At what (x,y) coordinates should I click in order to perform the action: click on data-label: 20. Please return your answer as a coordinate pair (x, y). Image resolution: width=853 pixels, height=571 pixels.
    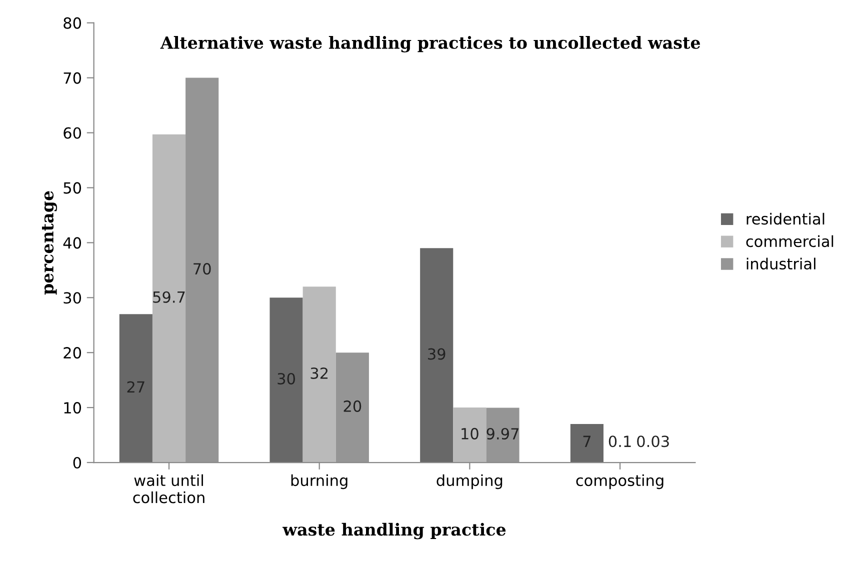
    Looking at the image, I should click on (353, 406).